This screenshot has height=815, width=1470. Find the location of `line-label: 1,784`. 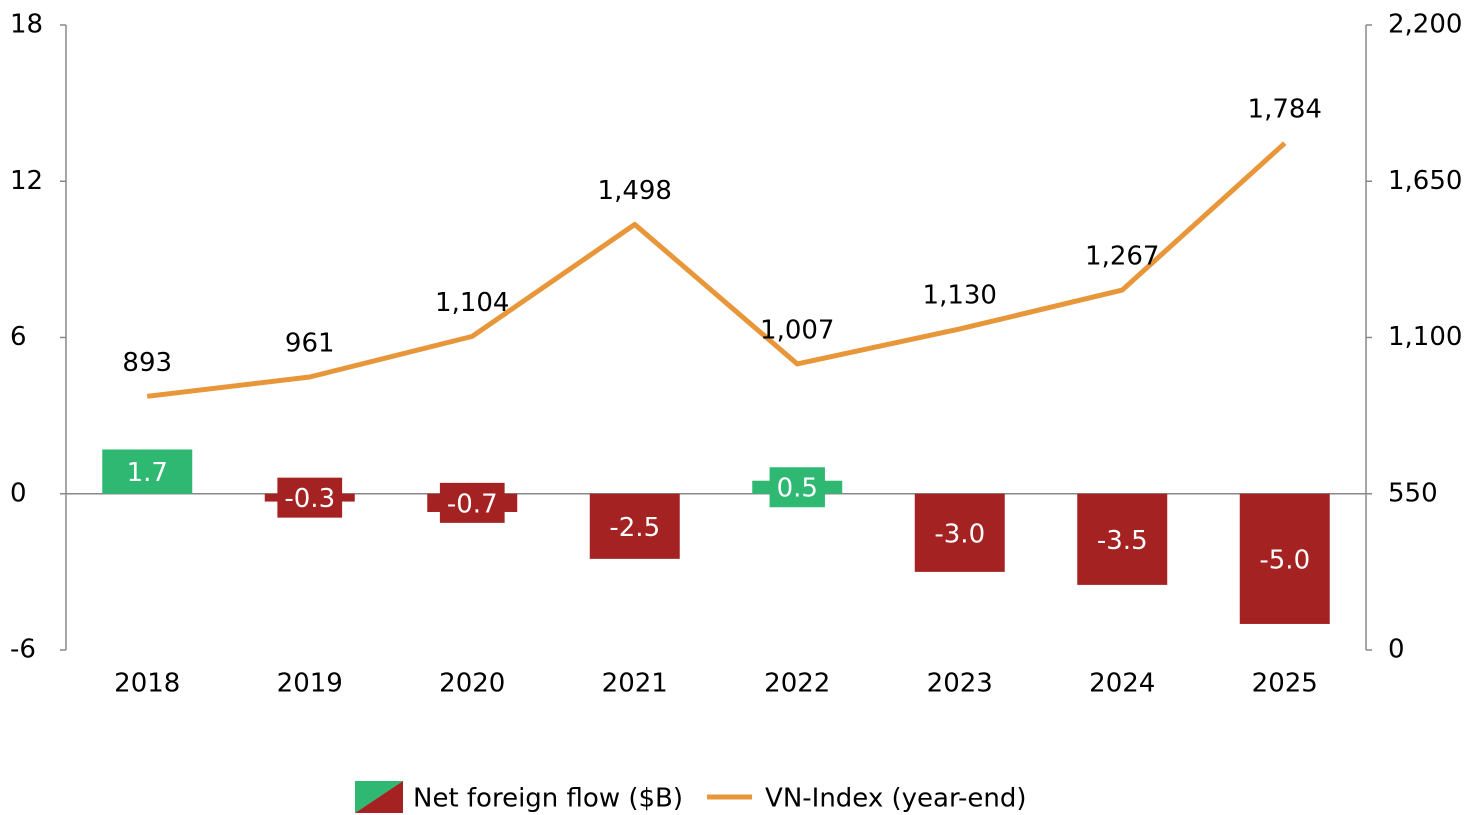

line-label: 1,784 is located at coordinates (1285, 110).